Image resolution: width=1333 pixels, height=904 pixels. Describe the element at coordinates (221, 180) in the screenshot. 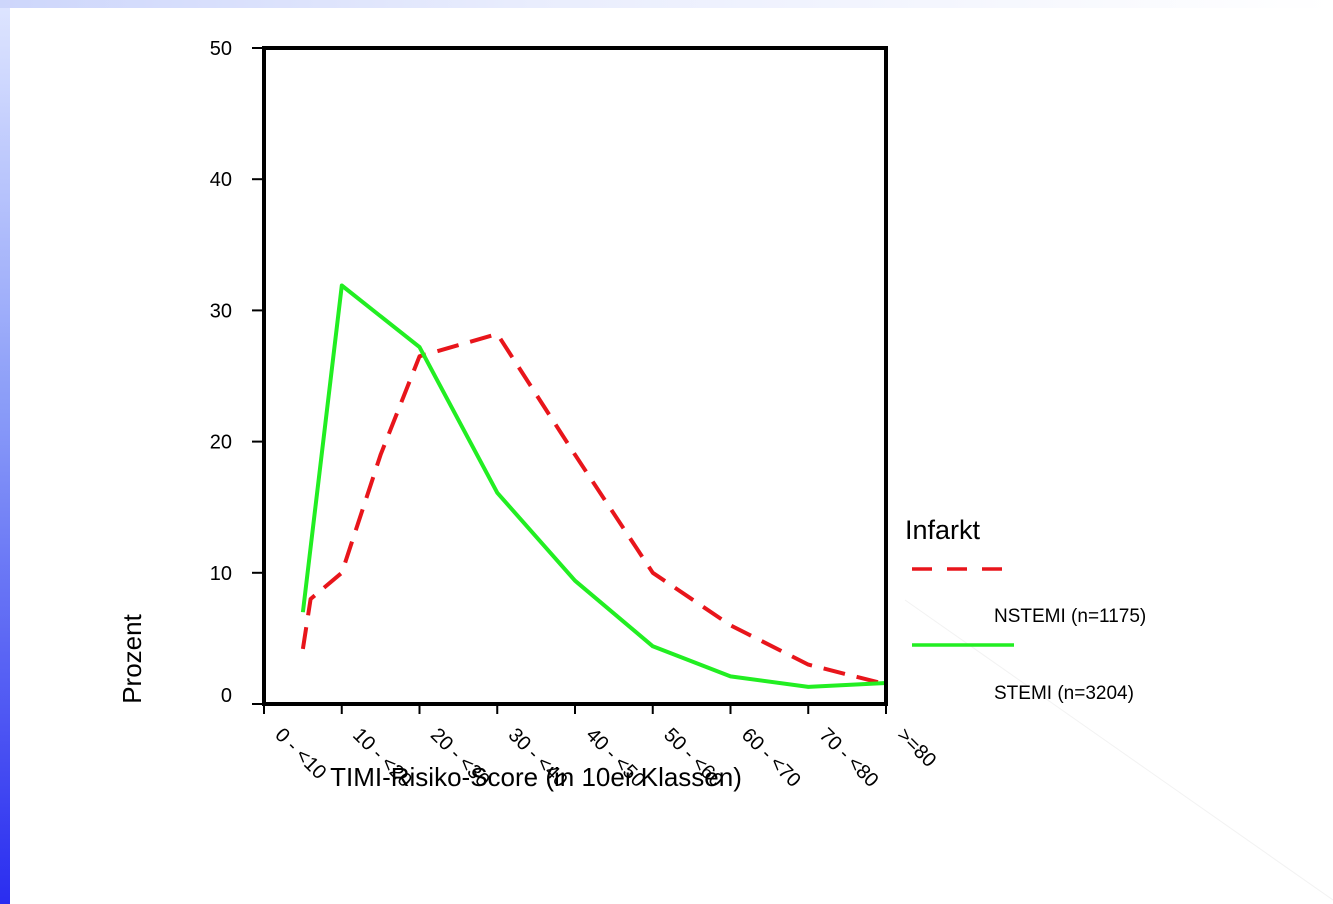

I see `y-tick-label: 40` at that location.